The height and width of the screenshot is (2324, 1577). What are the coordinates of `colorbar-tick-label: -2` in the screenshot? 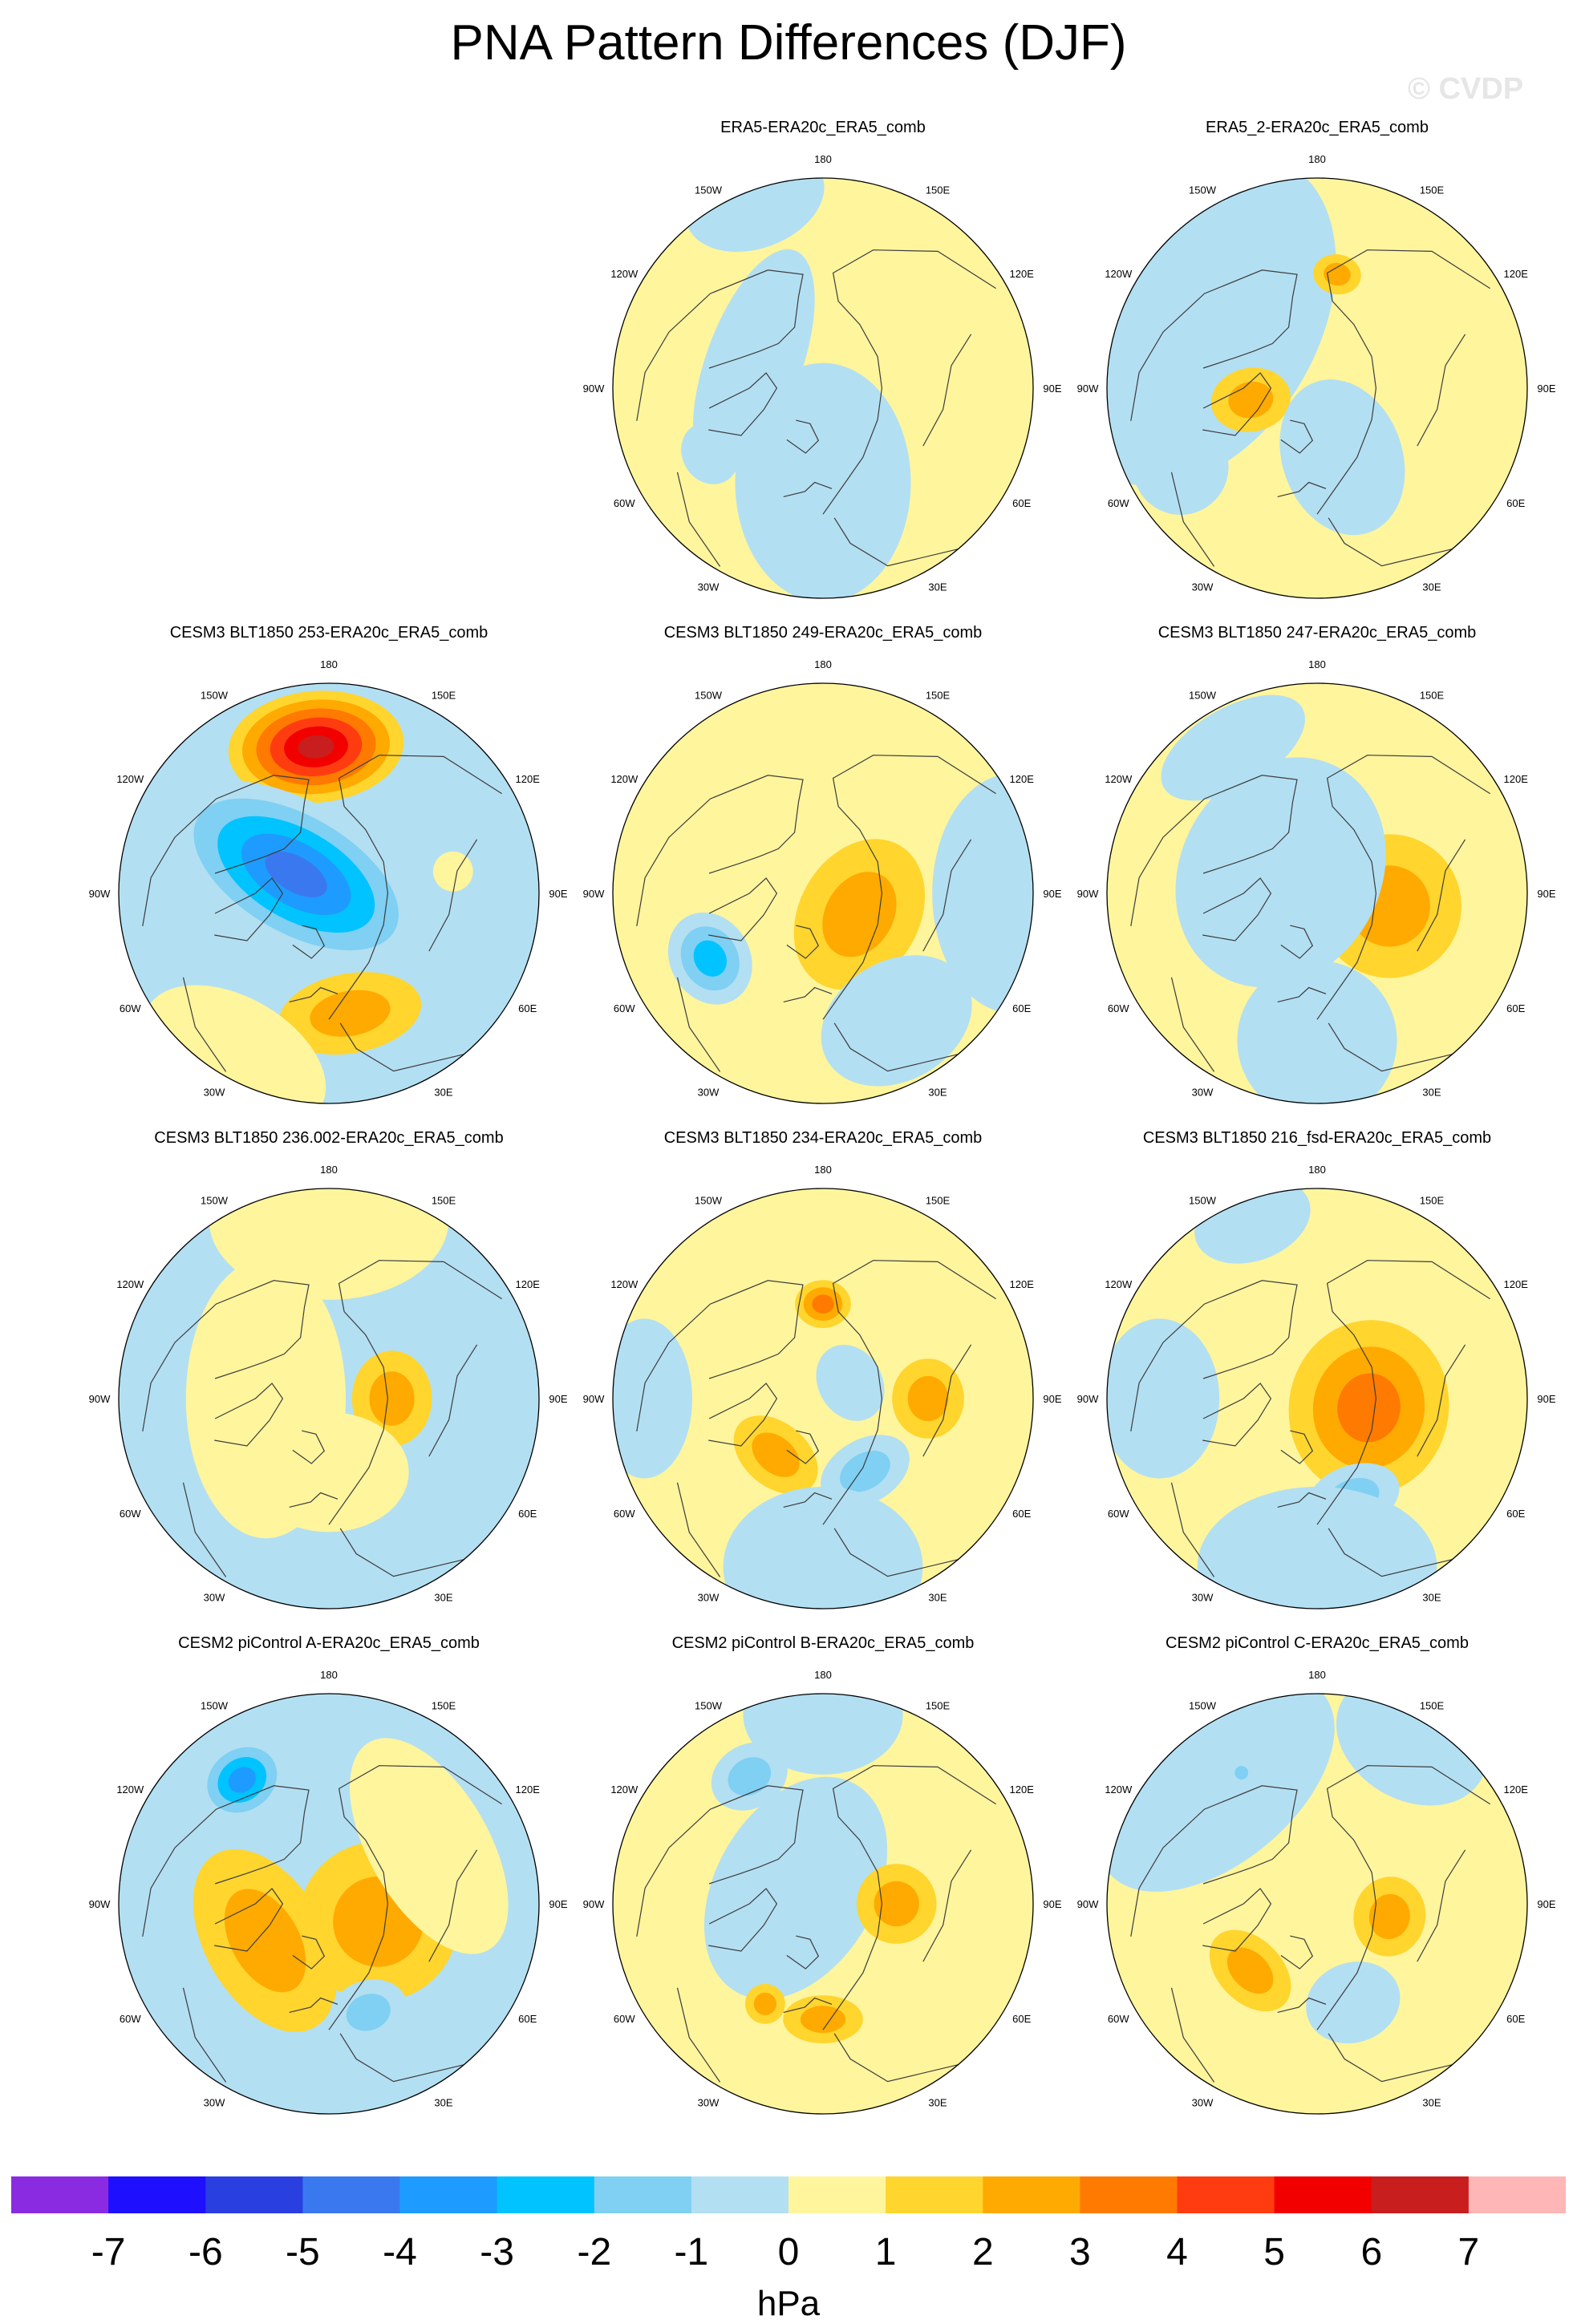 It's located at (594, 2252).